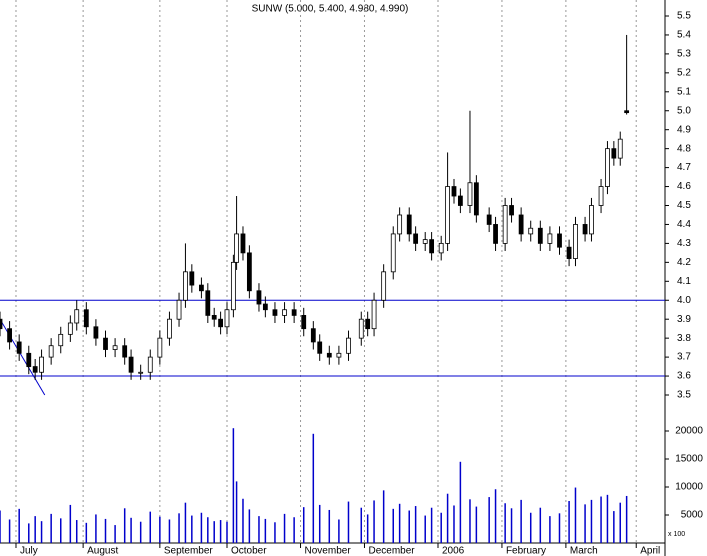  What do you see at coordinates (684, 205) in the screenshot?
I see `y-tick-label: 4.5` at bounding box center [684, 205].